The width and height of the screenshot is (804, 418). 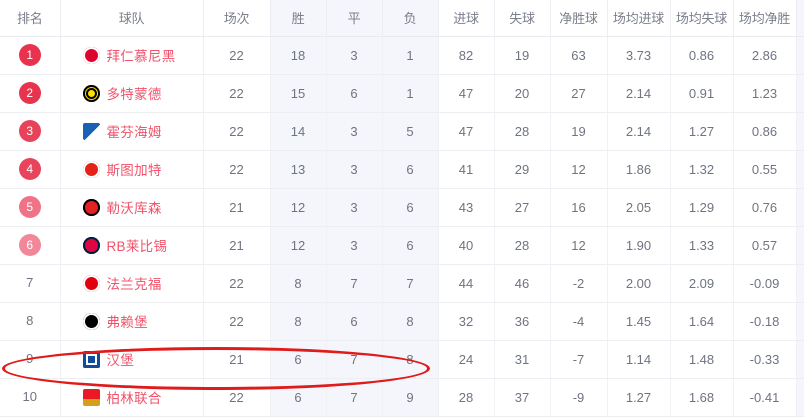 I want to click on rank-badge: 1, so click(x=29, y=55).